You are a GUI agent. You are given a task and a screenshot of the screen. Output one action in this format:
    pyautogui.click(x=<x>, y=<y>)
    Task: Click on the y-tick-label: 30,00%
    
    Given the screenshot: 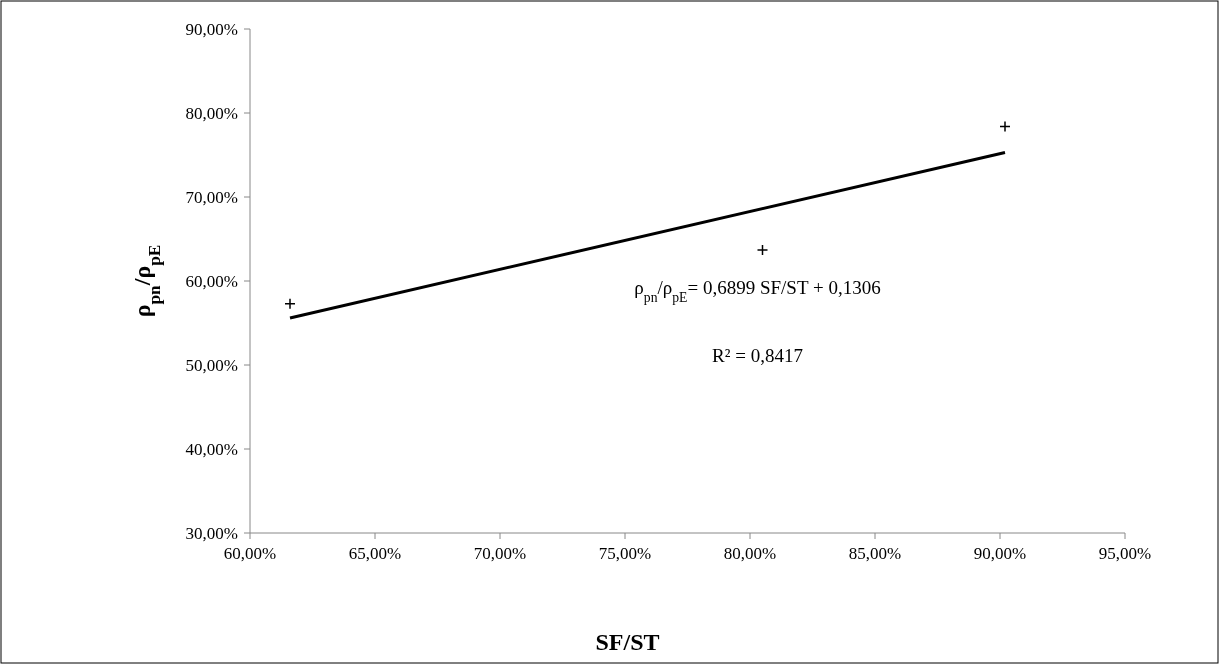 What is the action you would take?
    pyautogui.click(x=211, y=533)
    